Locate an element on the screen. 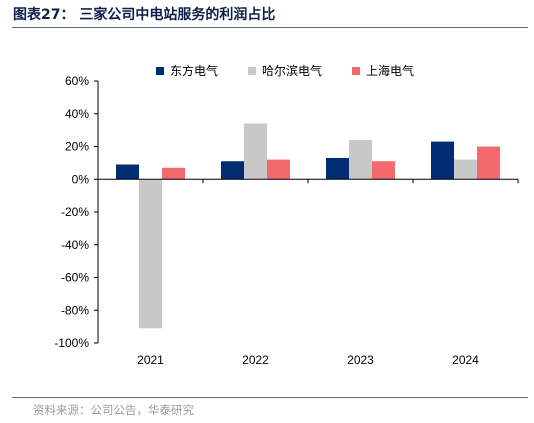  title-divider is located at coordinates (270, 27).